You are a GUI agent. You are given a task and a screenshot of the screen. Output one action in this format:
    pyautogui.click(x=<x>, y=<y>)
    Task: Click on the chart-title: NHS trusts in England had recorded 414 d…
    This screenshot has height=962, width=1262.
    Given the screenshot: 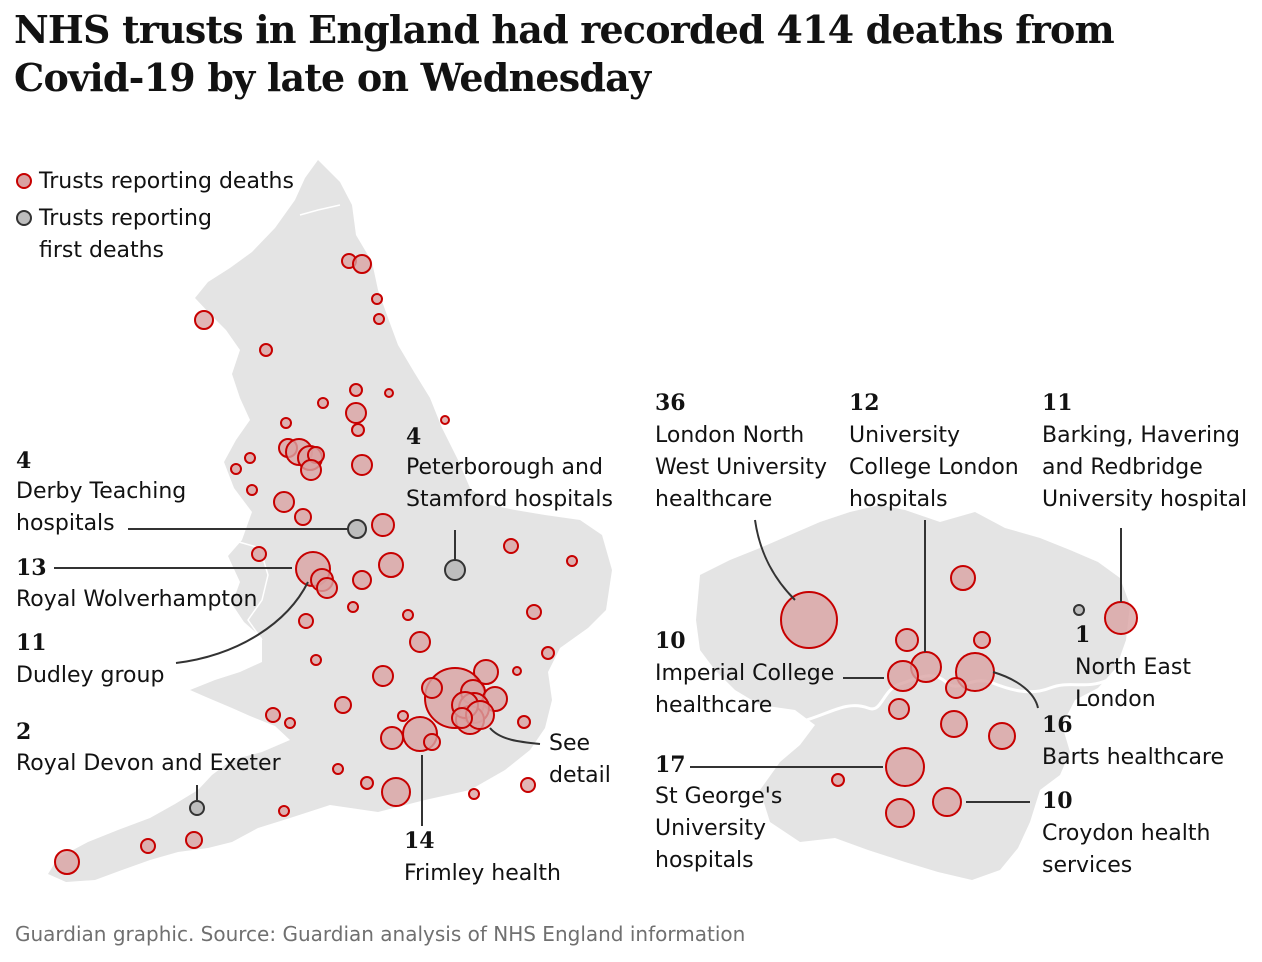 What is the action you would take?
    pyautogui.click(x=564, y=53)
    